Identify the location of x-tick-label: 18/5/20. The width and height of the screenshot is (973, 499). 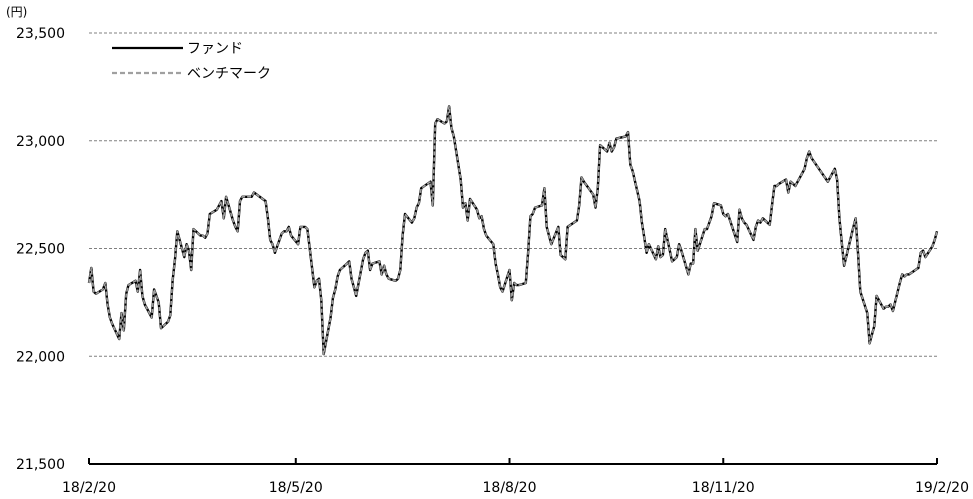
(296, 488).